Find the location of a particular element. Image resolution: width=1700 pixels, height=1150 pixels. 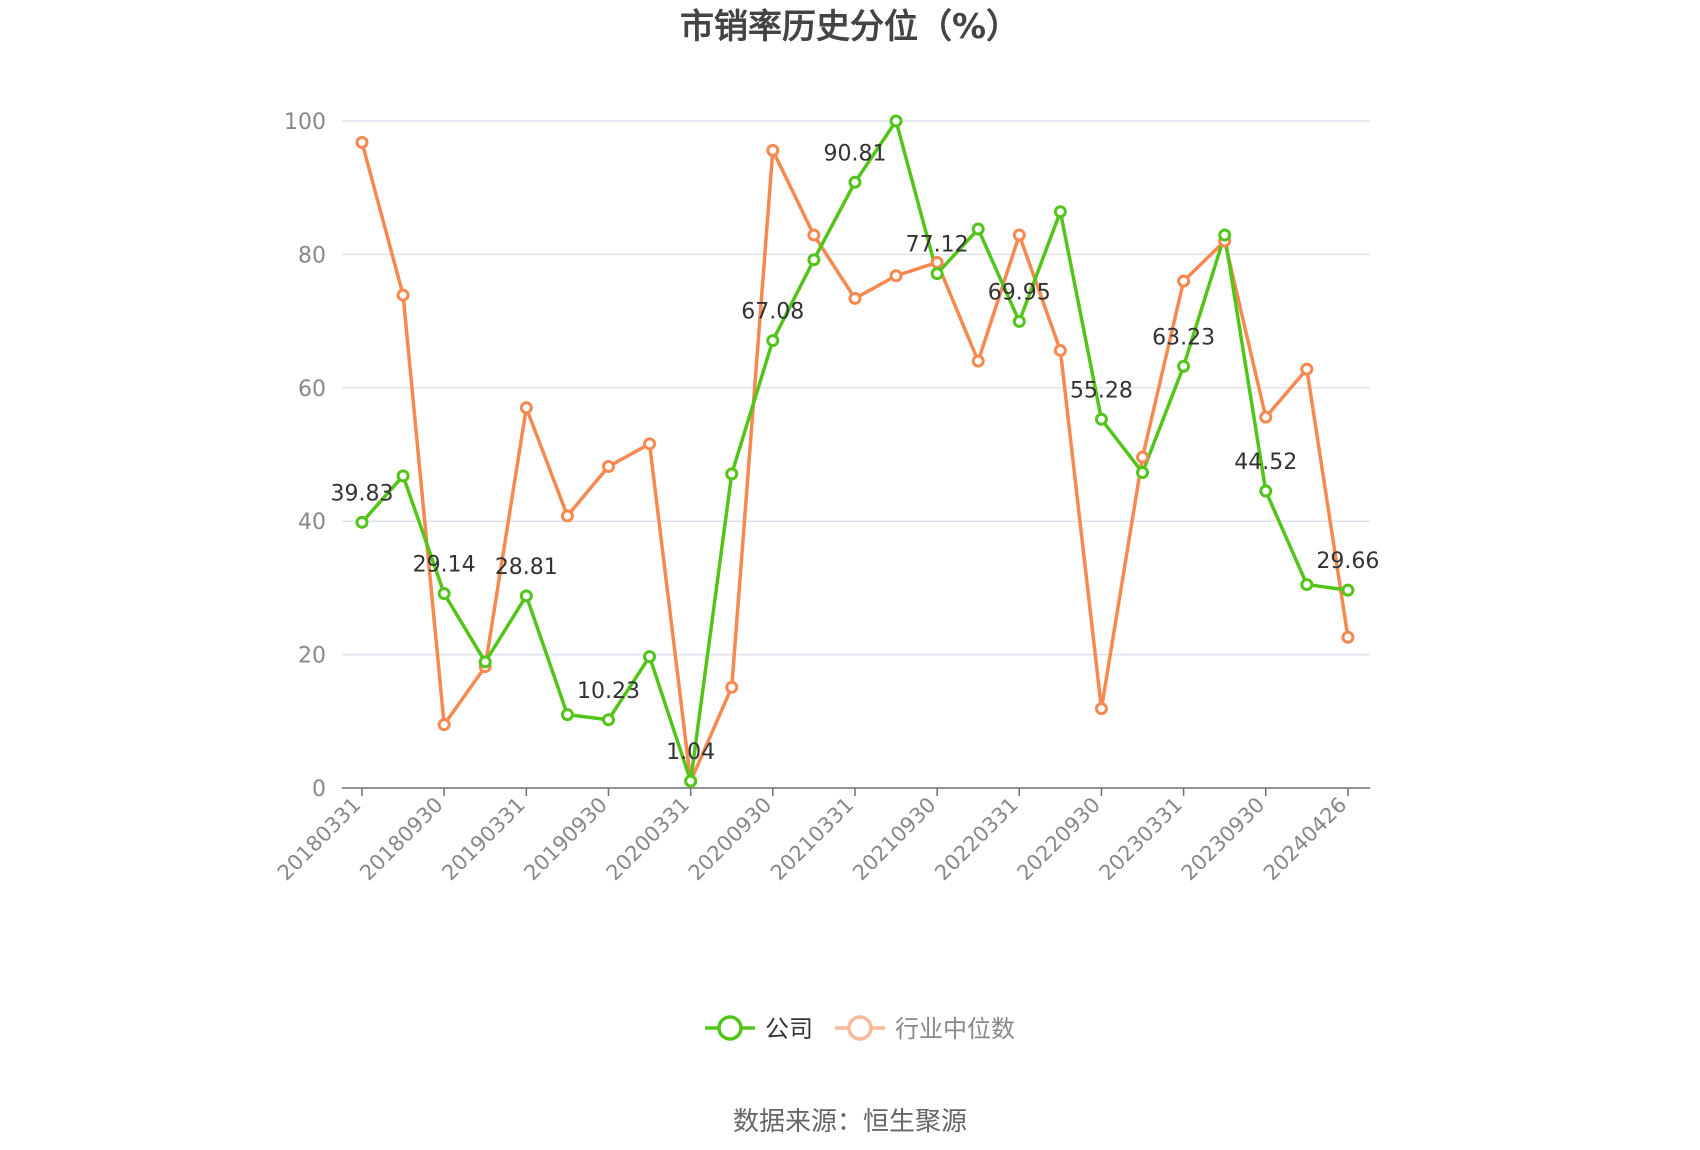

data-label: 63.23 is located at coordinates (1183, 337).